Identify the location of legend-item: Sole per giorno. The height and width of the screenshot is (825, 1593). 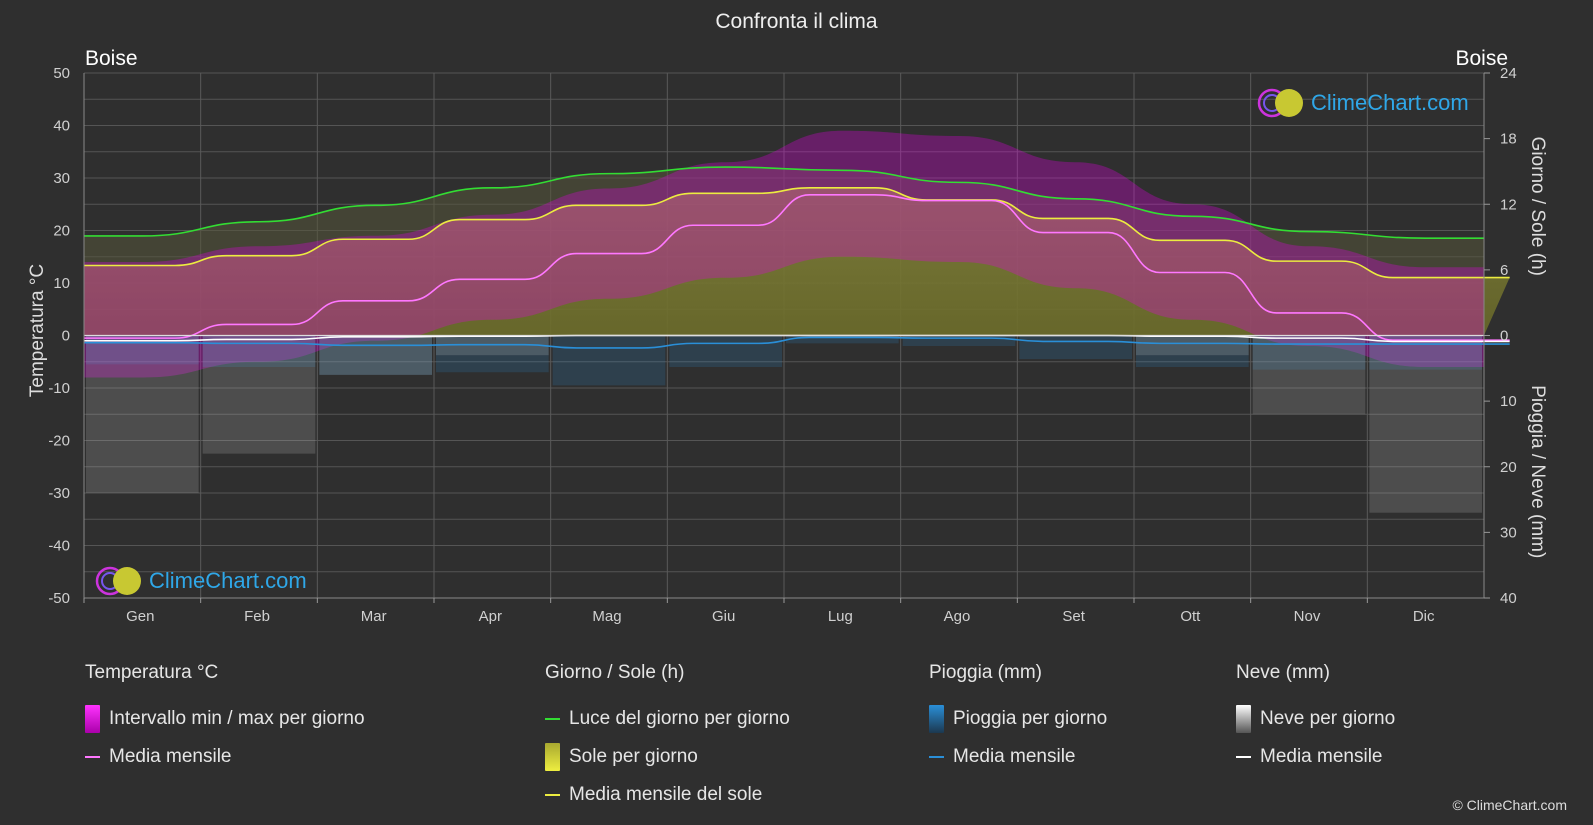
(667, 757).